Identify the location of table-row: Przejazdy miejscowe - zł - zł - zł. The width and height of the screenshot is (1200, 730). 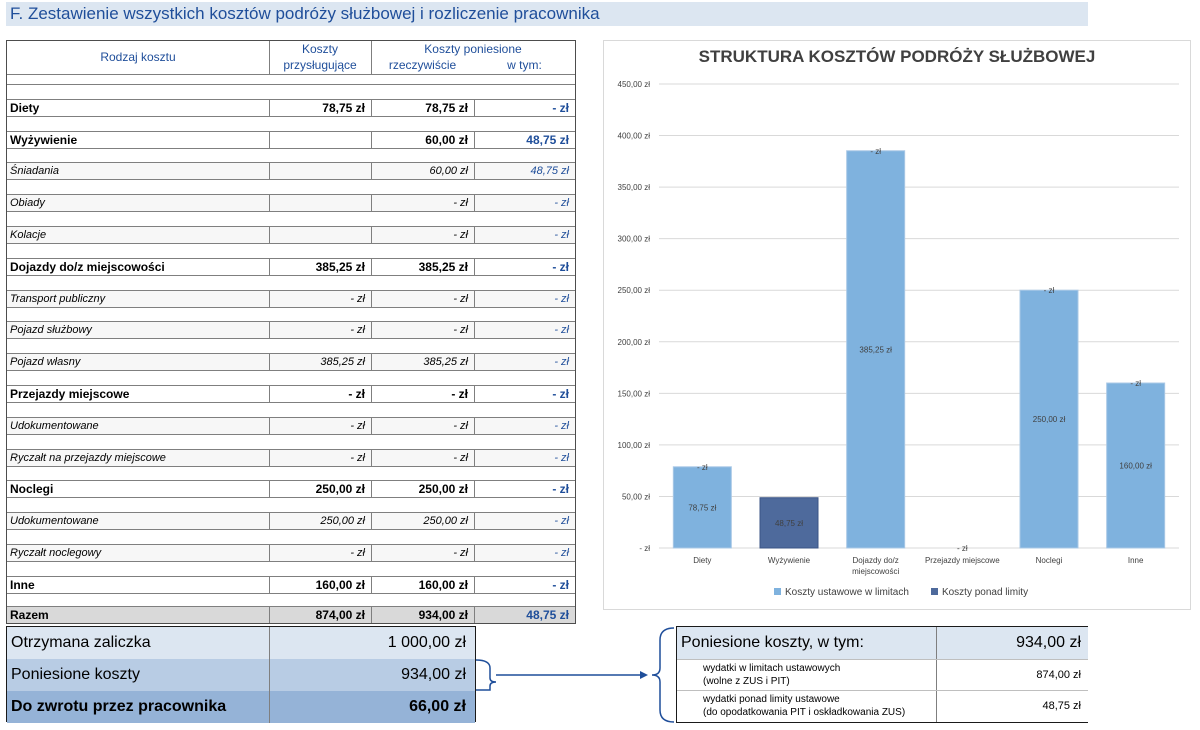
(291, 387).